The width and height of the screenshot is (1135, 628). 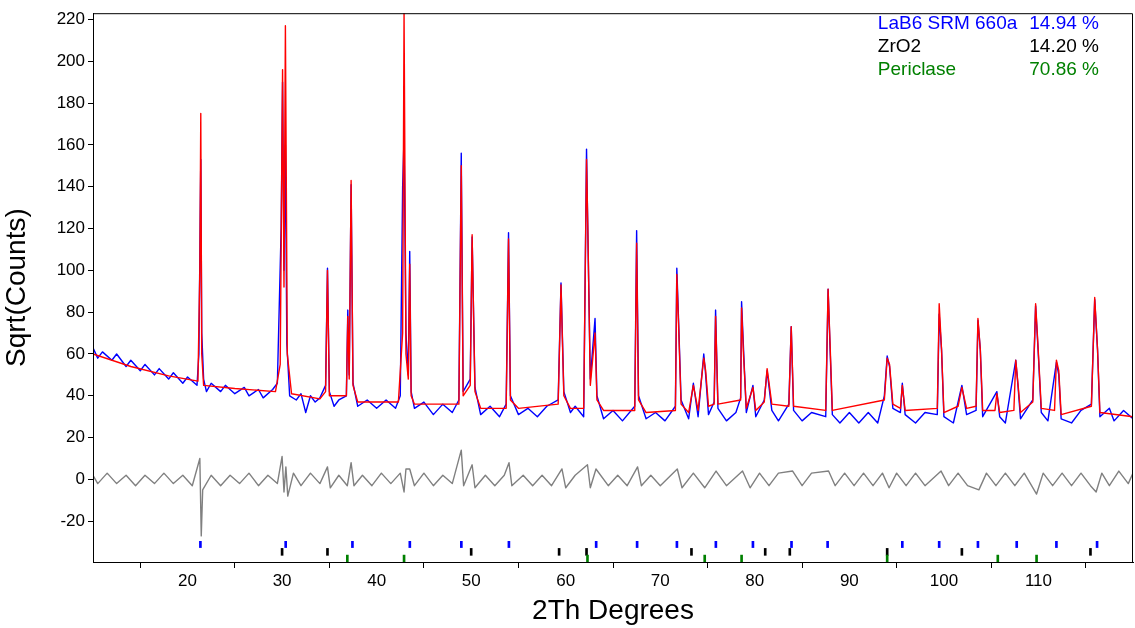 What do you see at coordinates (75, 353) in the screenshot?
I see `y-tick-label: 60` at bounding box center [75, 353].